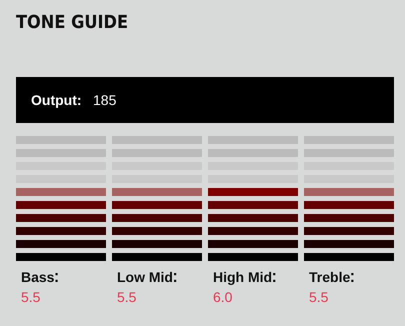  I want to click on category-label: High Mid, so click(242, 277).